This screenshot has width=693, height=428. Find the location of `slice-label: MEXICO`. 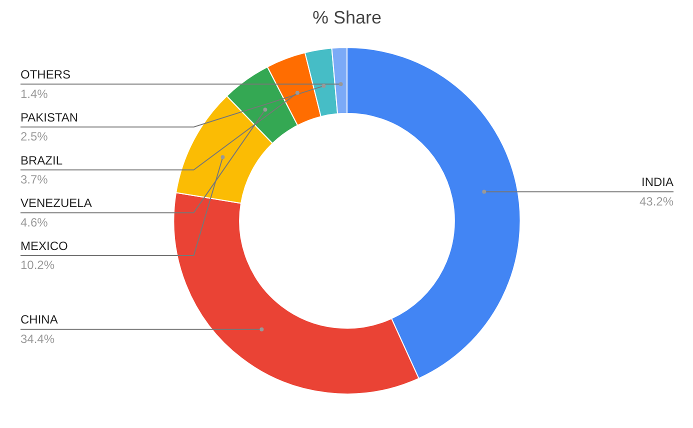

slice-label: MEXICO is located at coordinates (44, 245).